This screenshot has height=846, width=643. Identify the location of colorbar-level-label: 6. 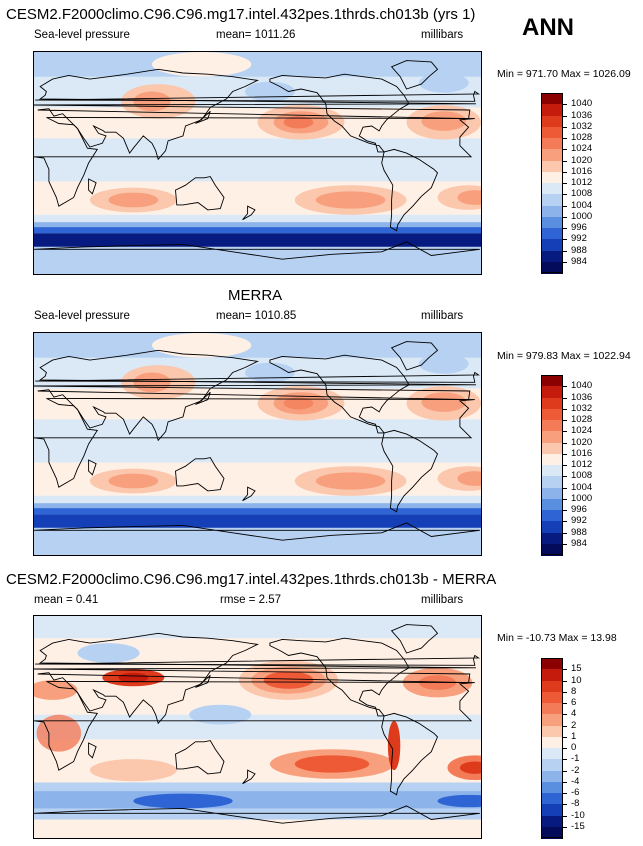
(574, 702).